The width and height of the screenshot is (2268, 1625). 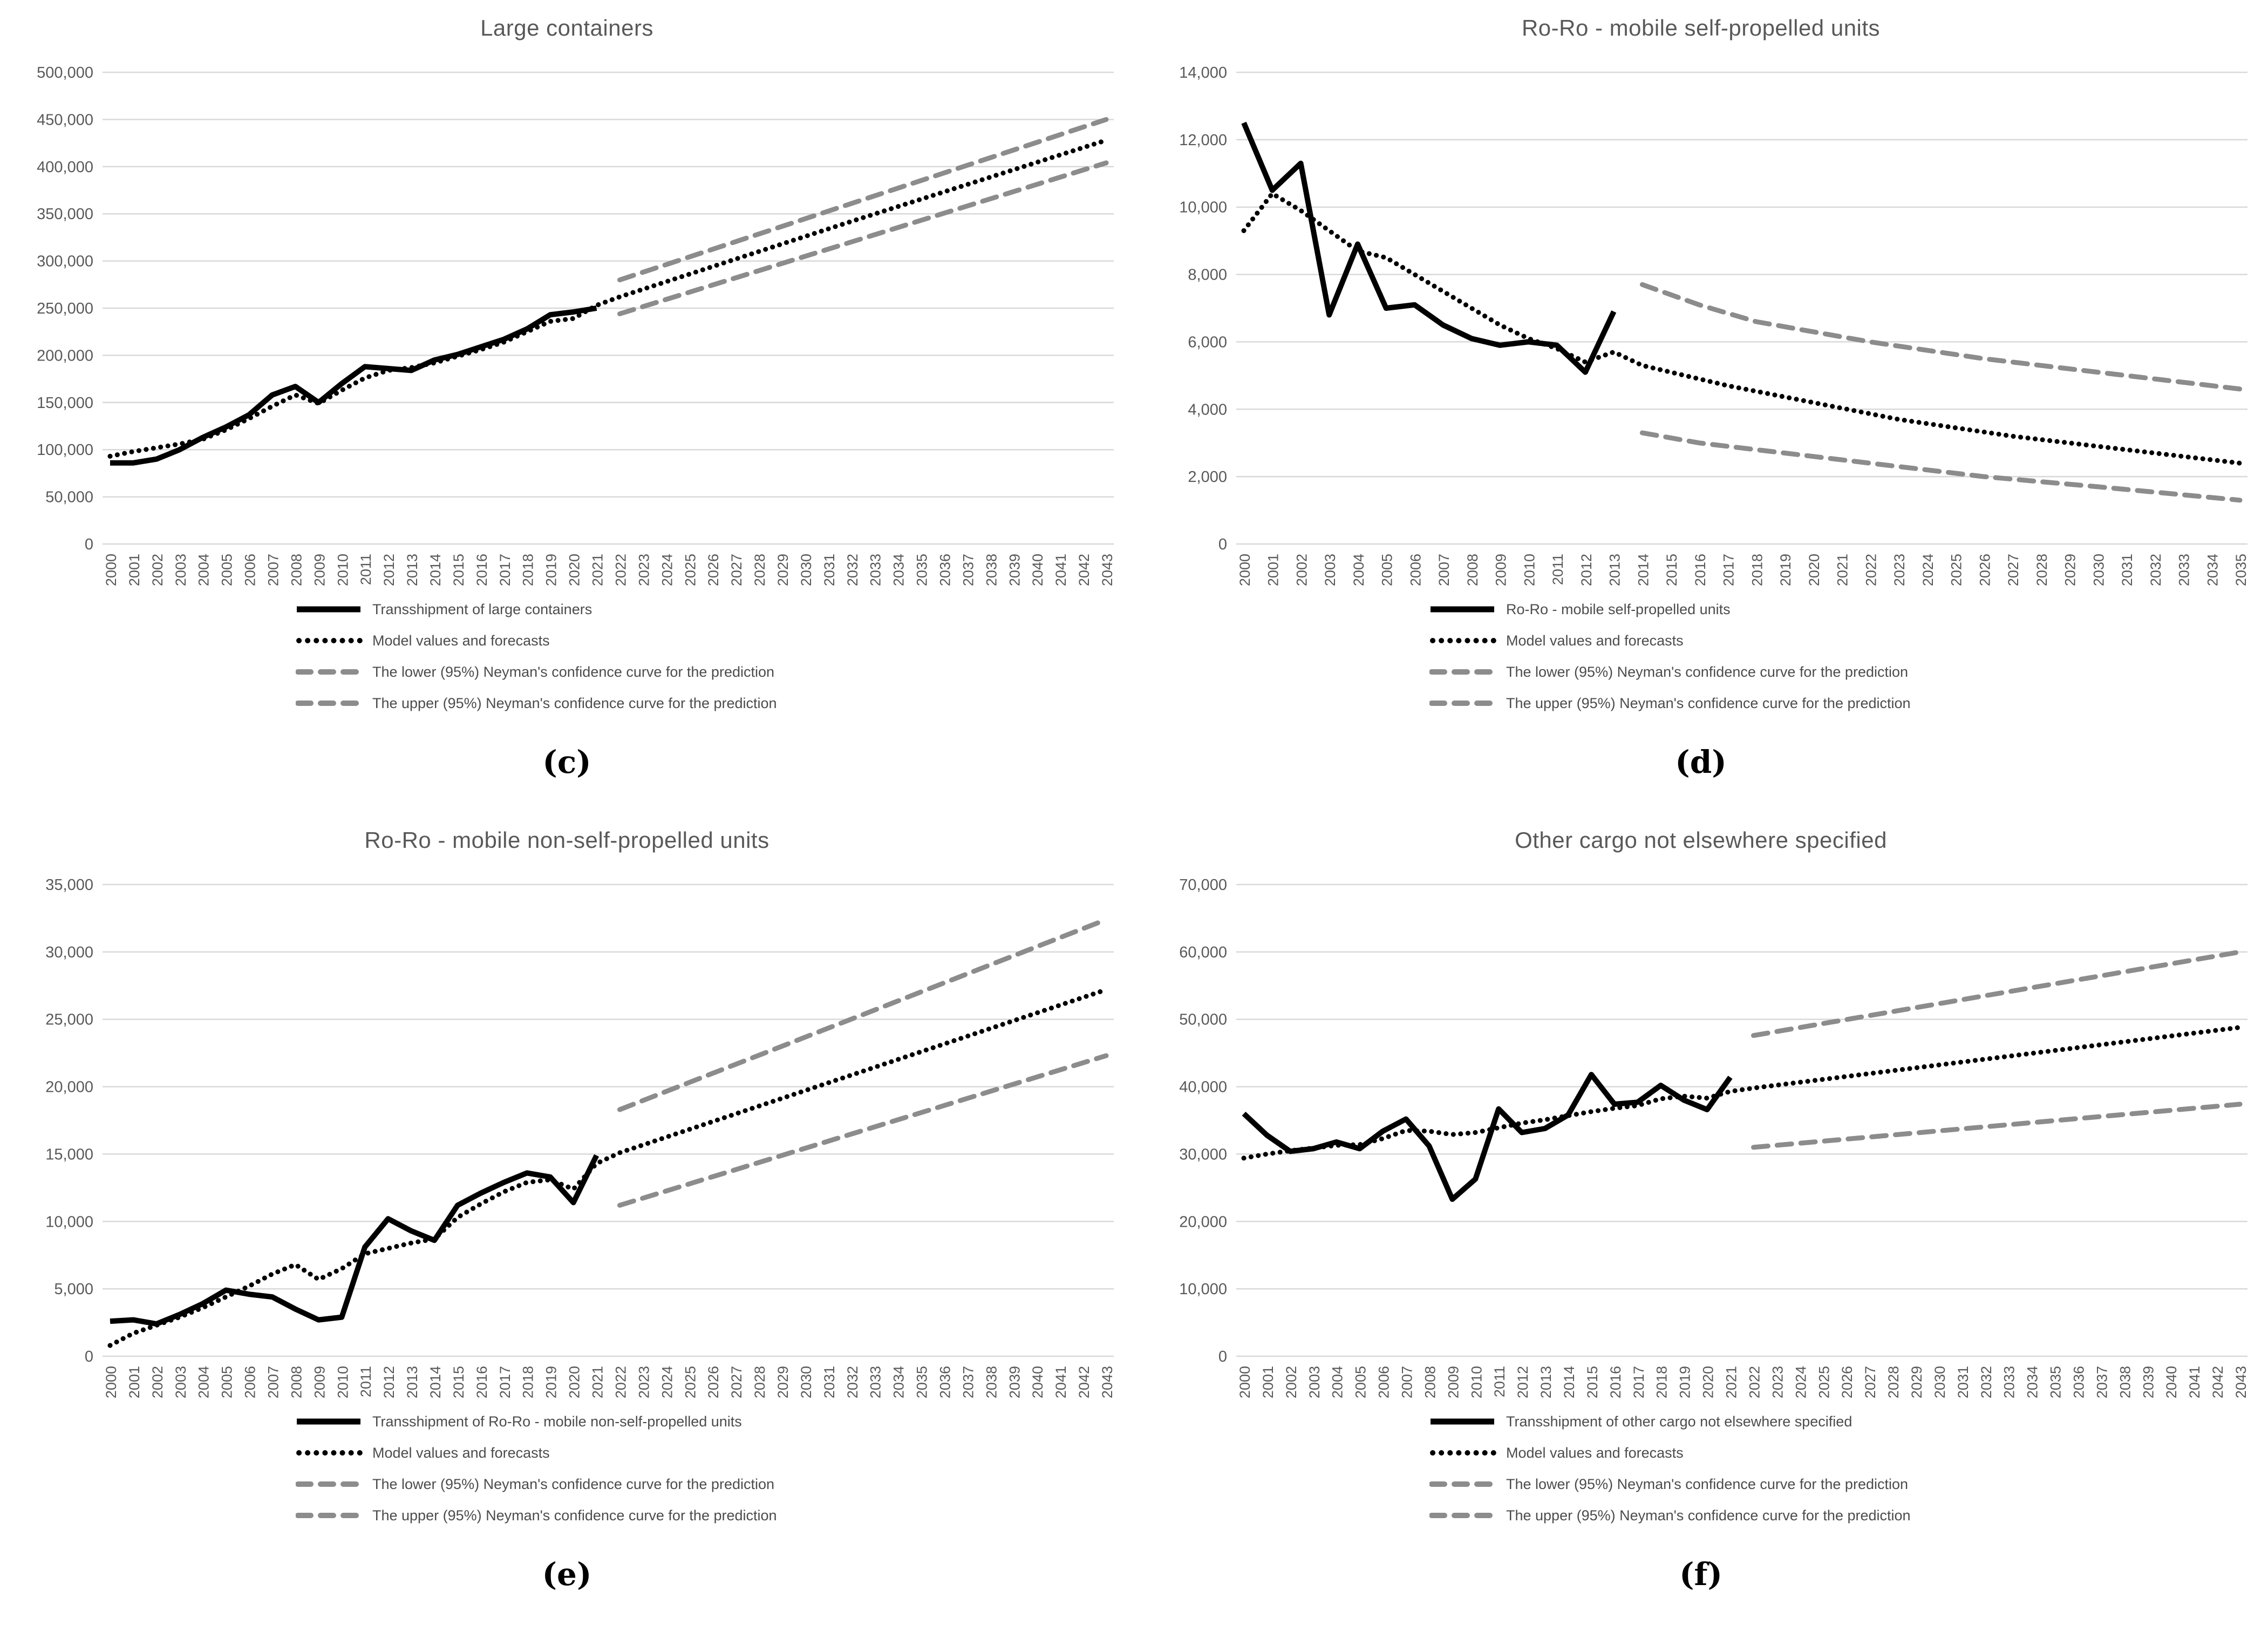 What do you see at coordinates (1700, 1575) in the screenshot?
I see `panel-label: (f)` at bounding box center [1700, 1575].